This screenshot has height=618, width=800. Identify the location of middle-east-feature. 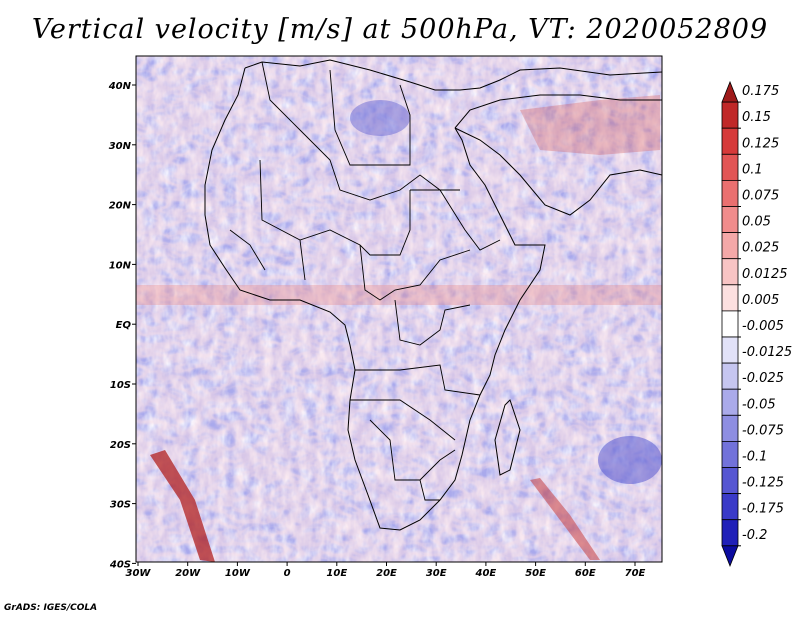
(590, 125).